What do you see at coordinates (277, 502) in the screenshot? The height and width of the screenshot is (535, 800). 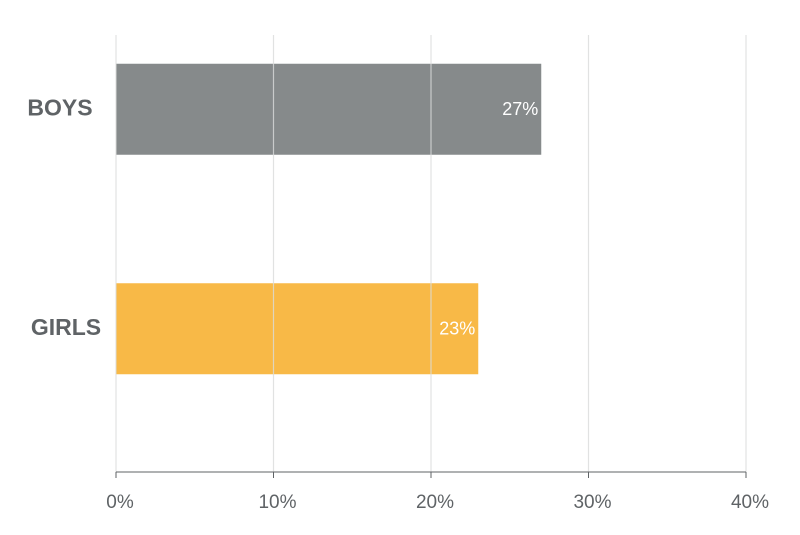 I see `x-tick-label: 10%` at bounding box center [277, 502].